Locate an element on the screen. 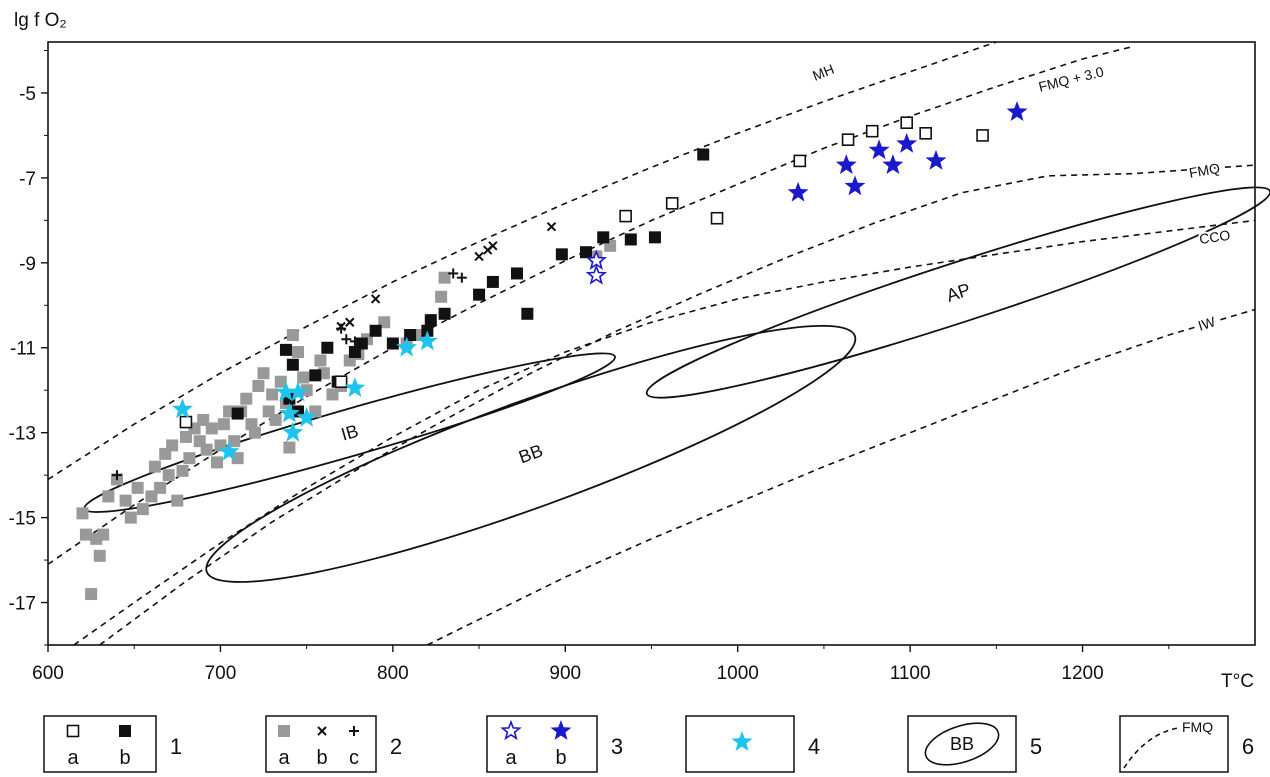 The width and height of the screenshot is (1270, 777). field-label-ib: IB is located at coordinates (350, 433).